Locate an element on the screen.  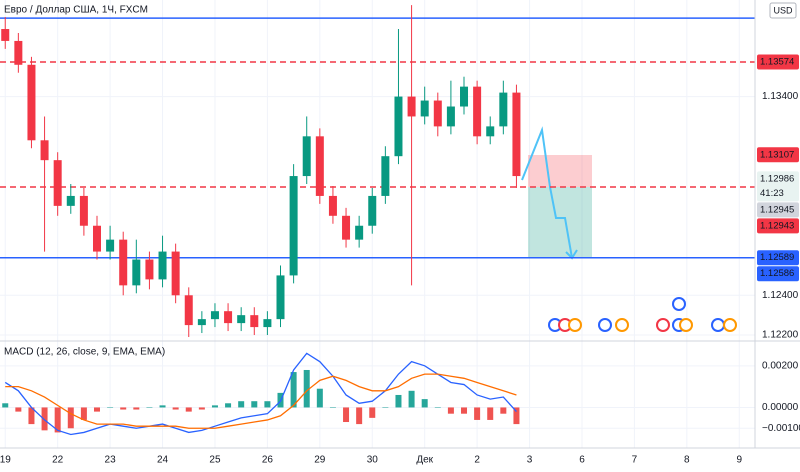
indicator-line is located at coordinates (261, 401).